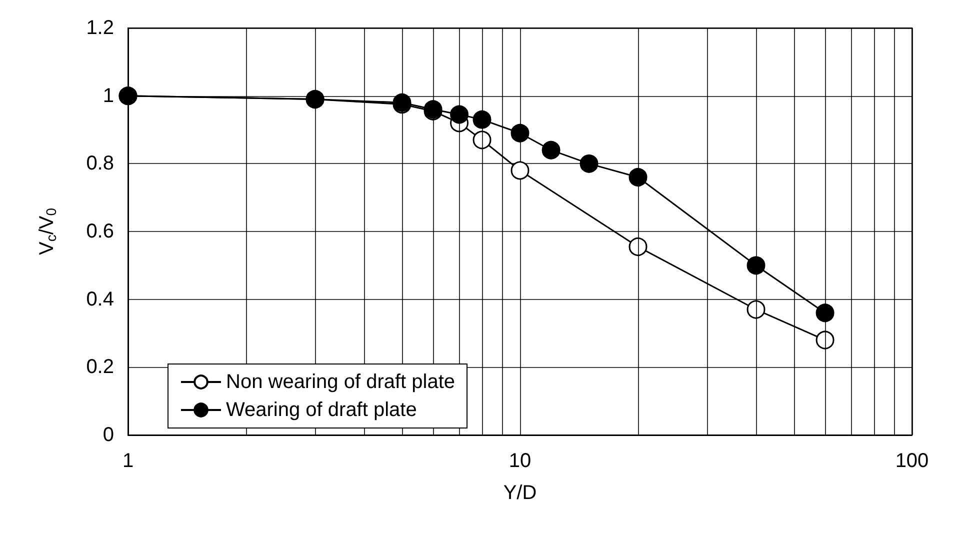  What do you see at coordinates (341, 382) in the screenshot?
I see `legend-label: Non wearing of draft plate` at bounding box center [341, 382].